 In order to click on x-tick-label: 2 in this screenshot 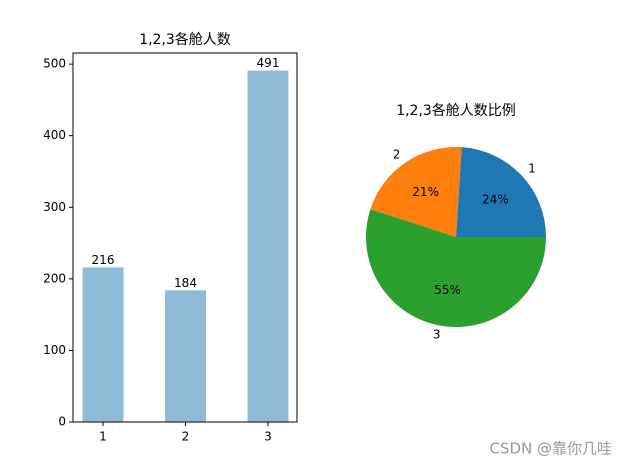, I will do `click(186, 437)`.